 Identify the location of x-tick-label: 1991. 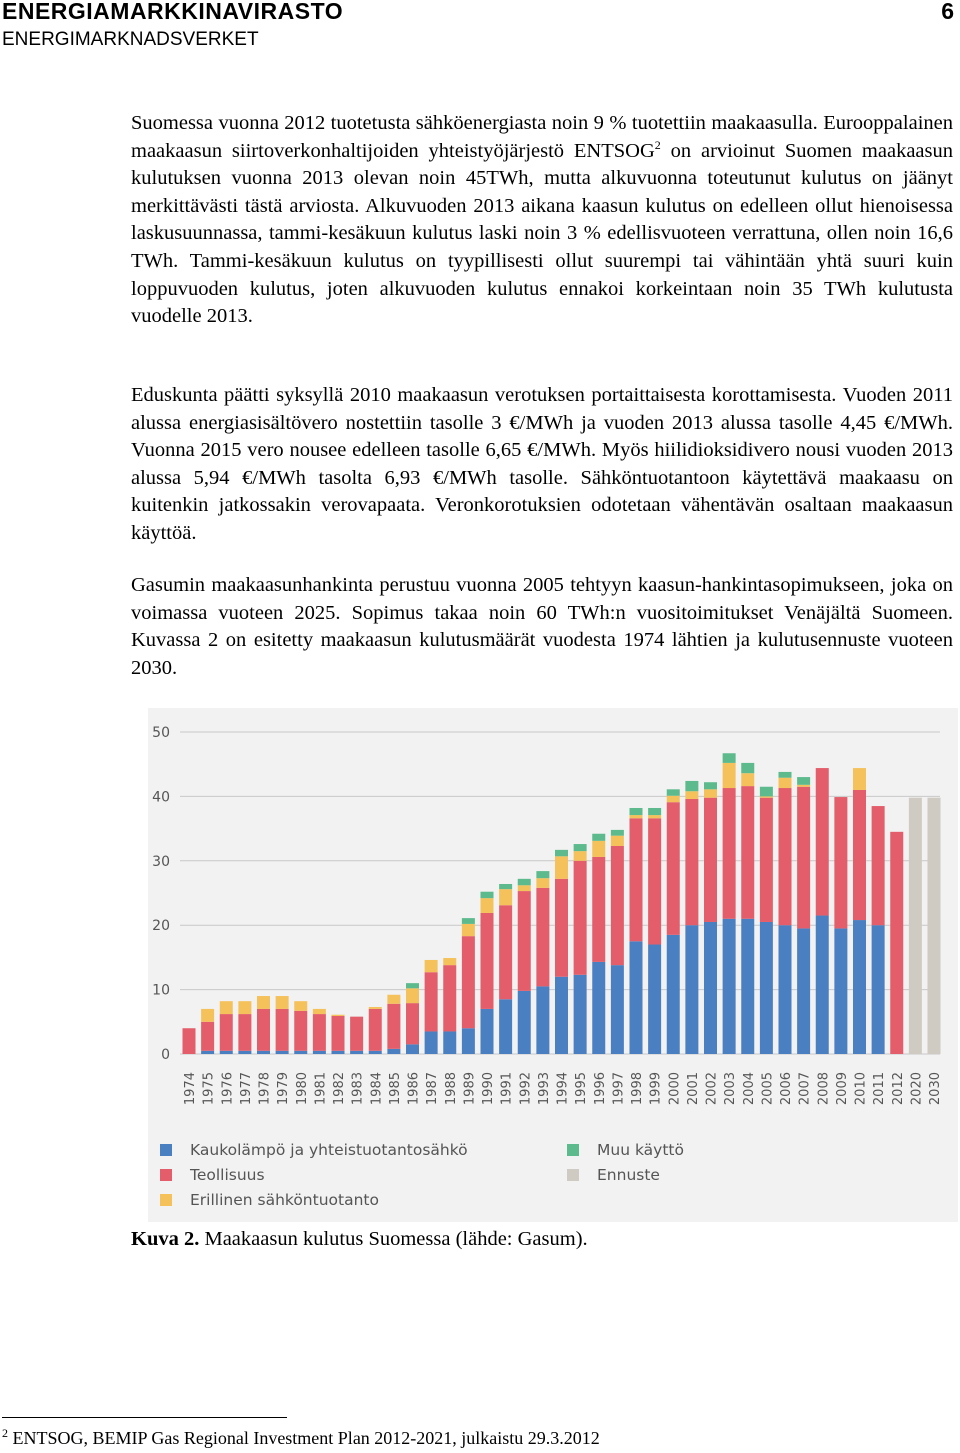
(507, 1088).